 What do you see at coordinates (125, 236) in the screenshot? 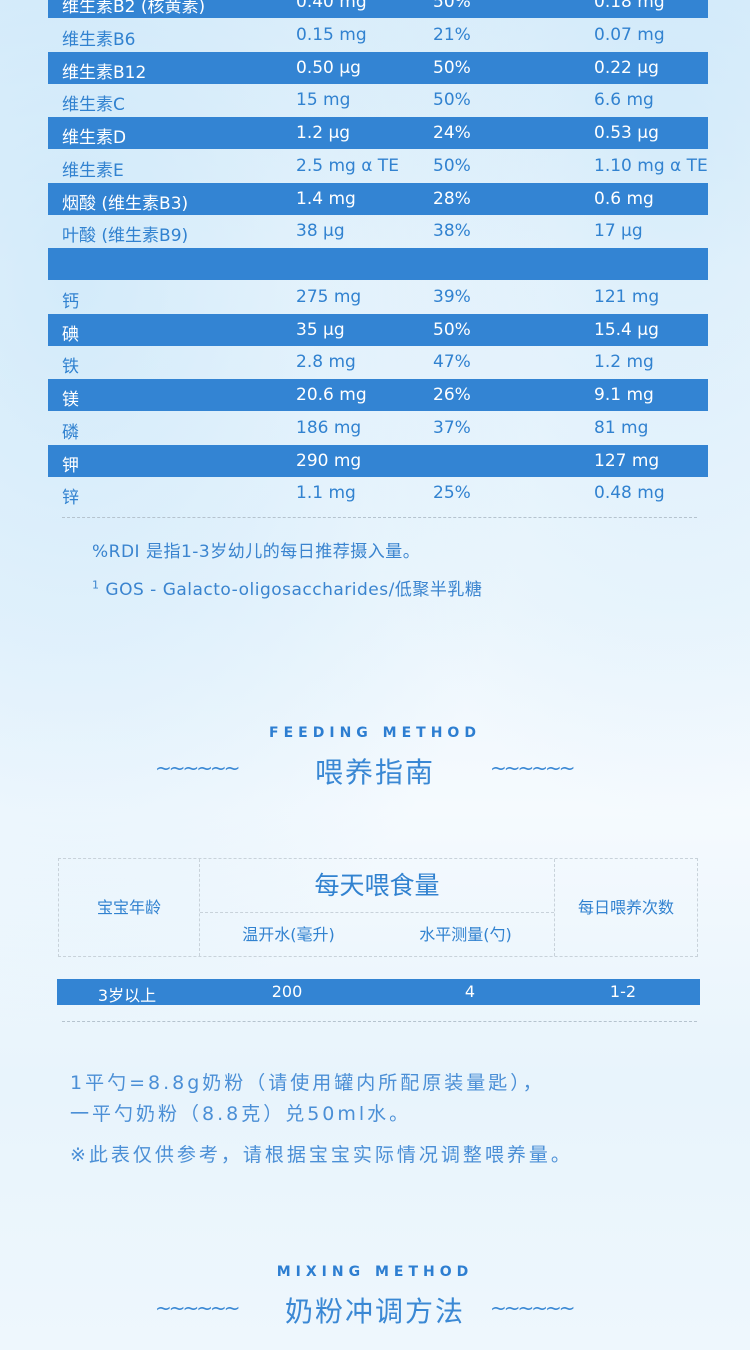
I see `nutrient-name: 叶酸 (维生素B9)` at bounding box center [125, 236].